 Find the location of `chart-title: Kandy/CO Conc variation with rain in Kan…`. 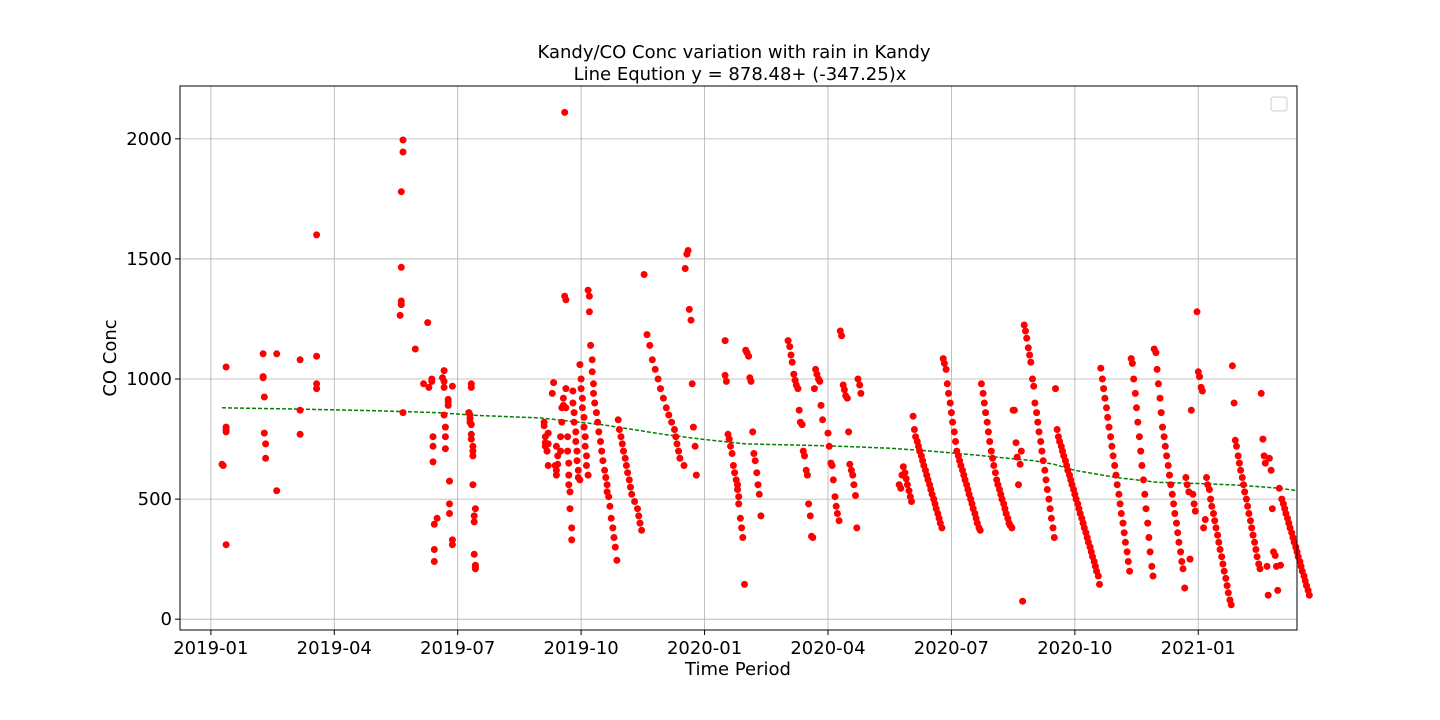

chart-title: Kandy/CO Conc variation with rain in Kan… is located at coordinates (733, 52).